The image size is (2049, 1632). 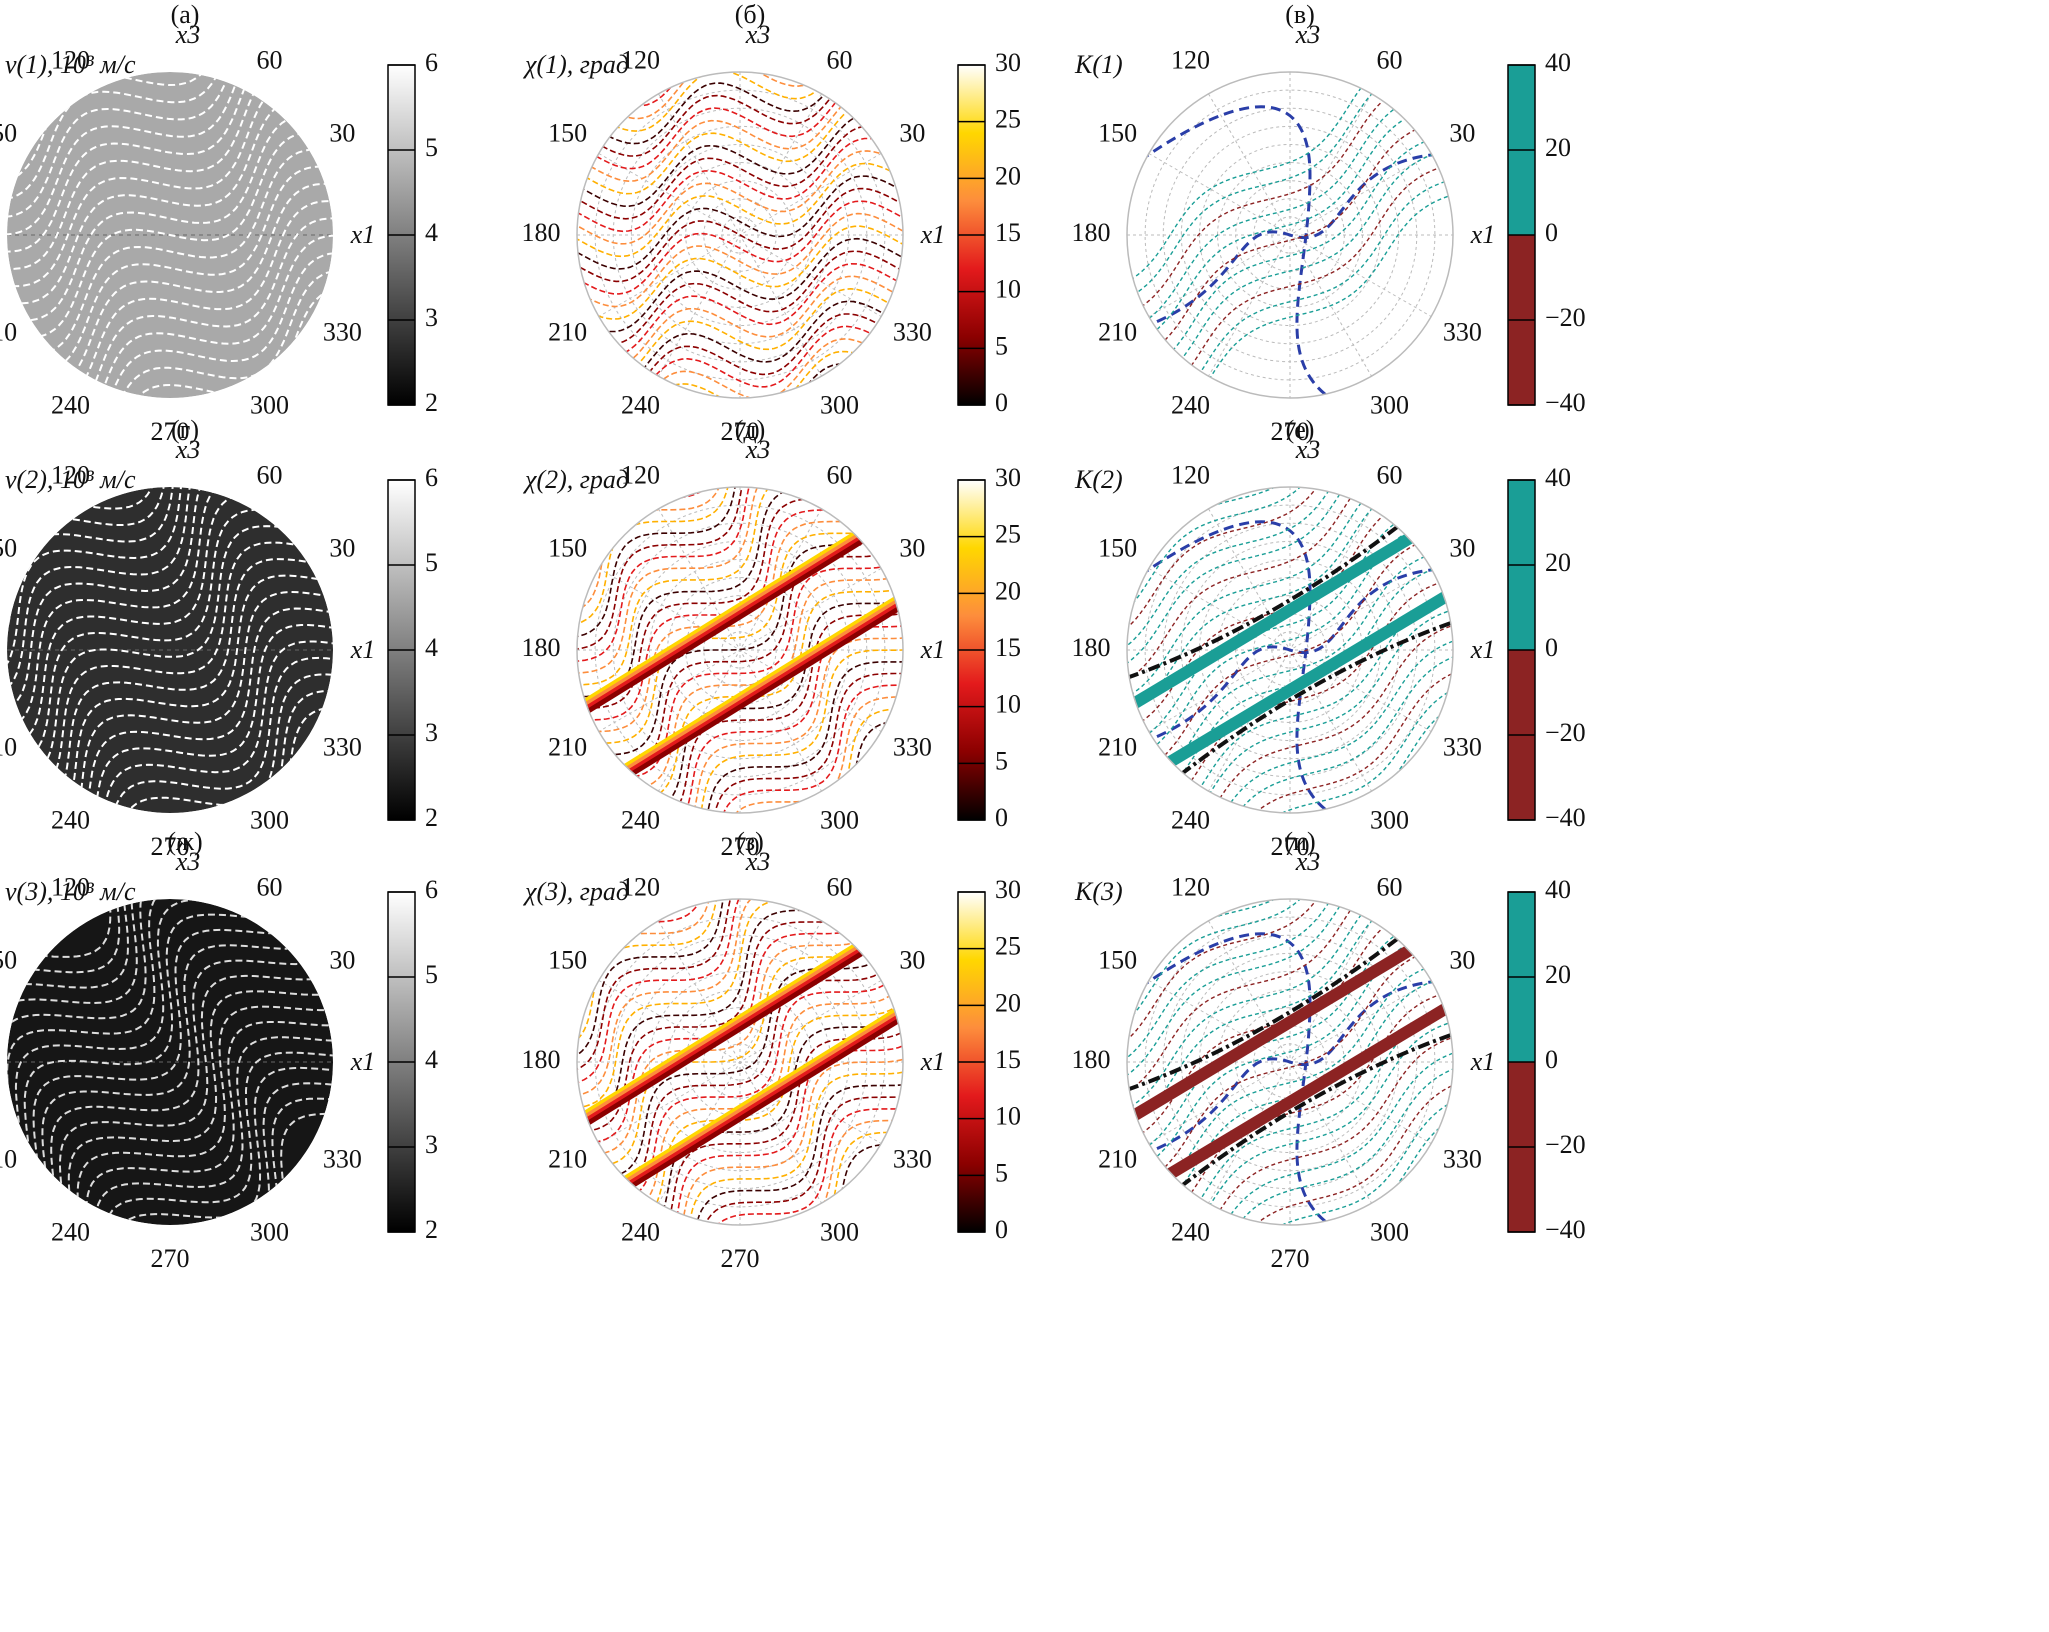 I want to click on angle-tick-label: 300, so click(x=269, y=1231).